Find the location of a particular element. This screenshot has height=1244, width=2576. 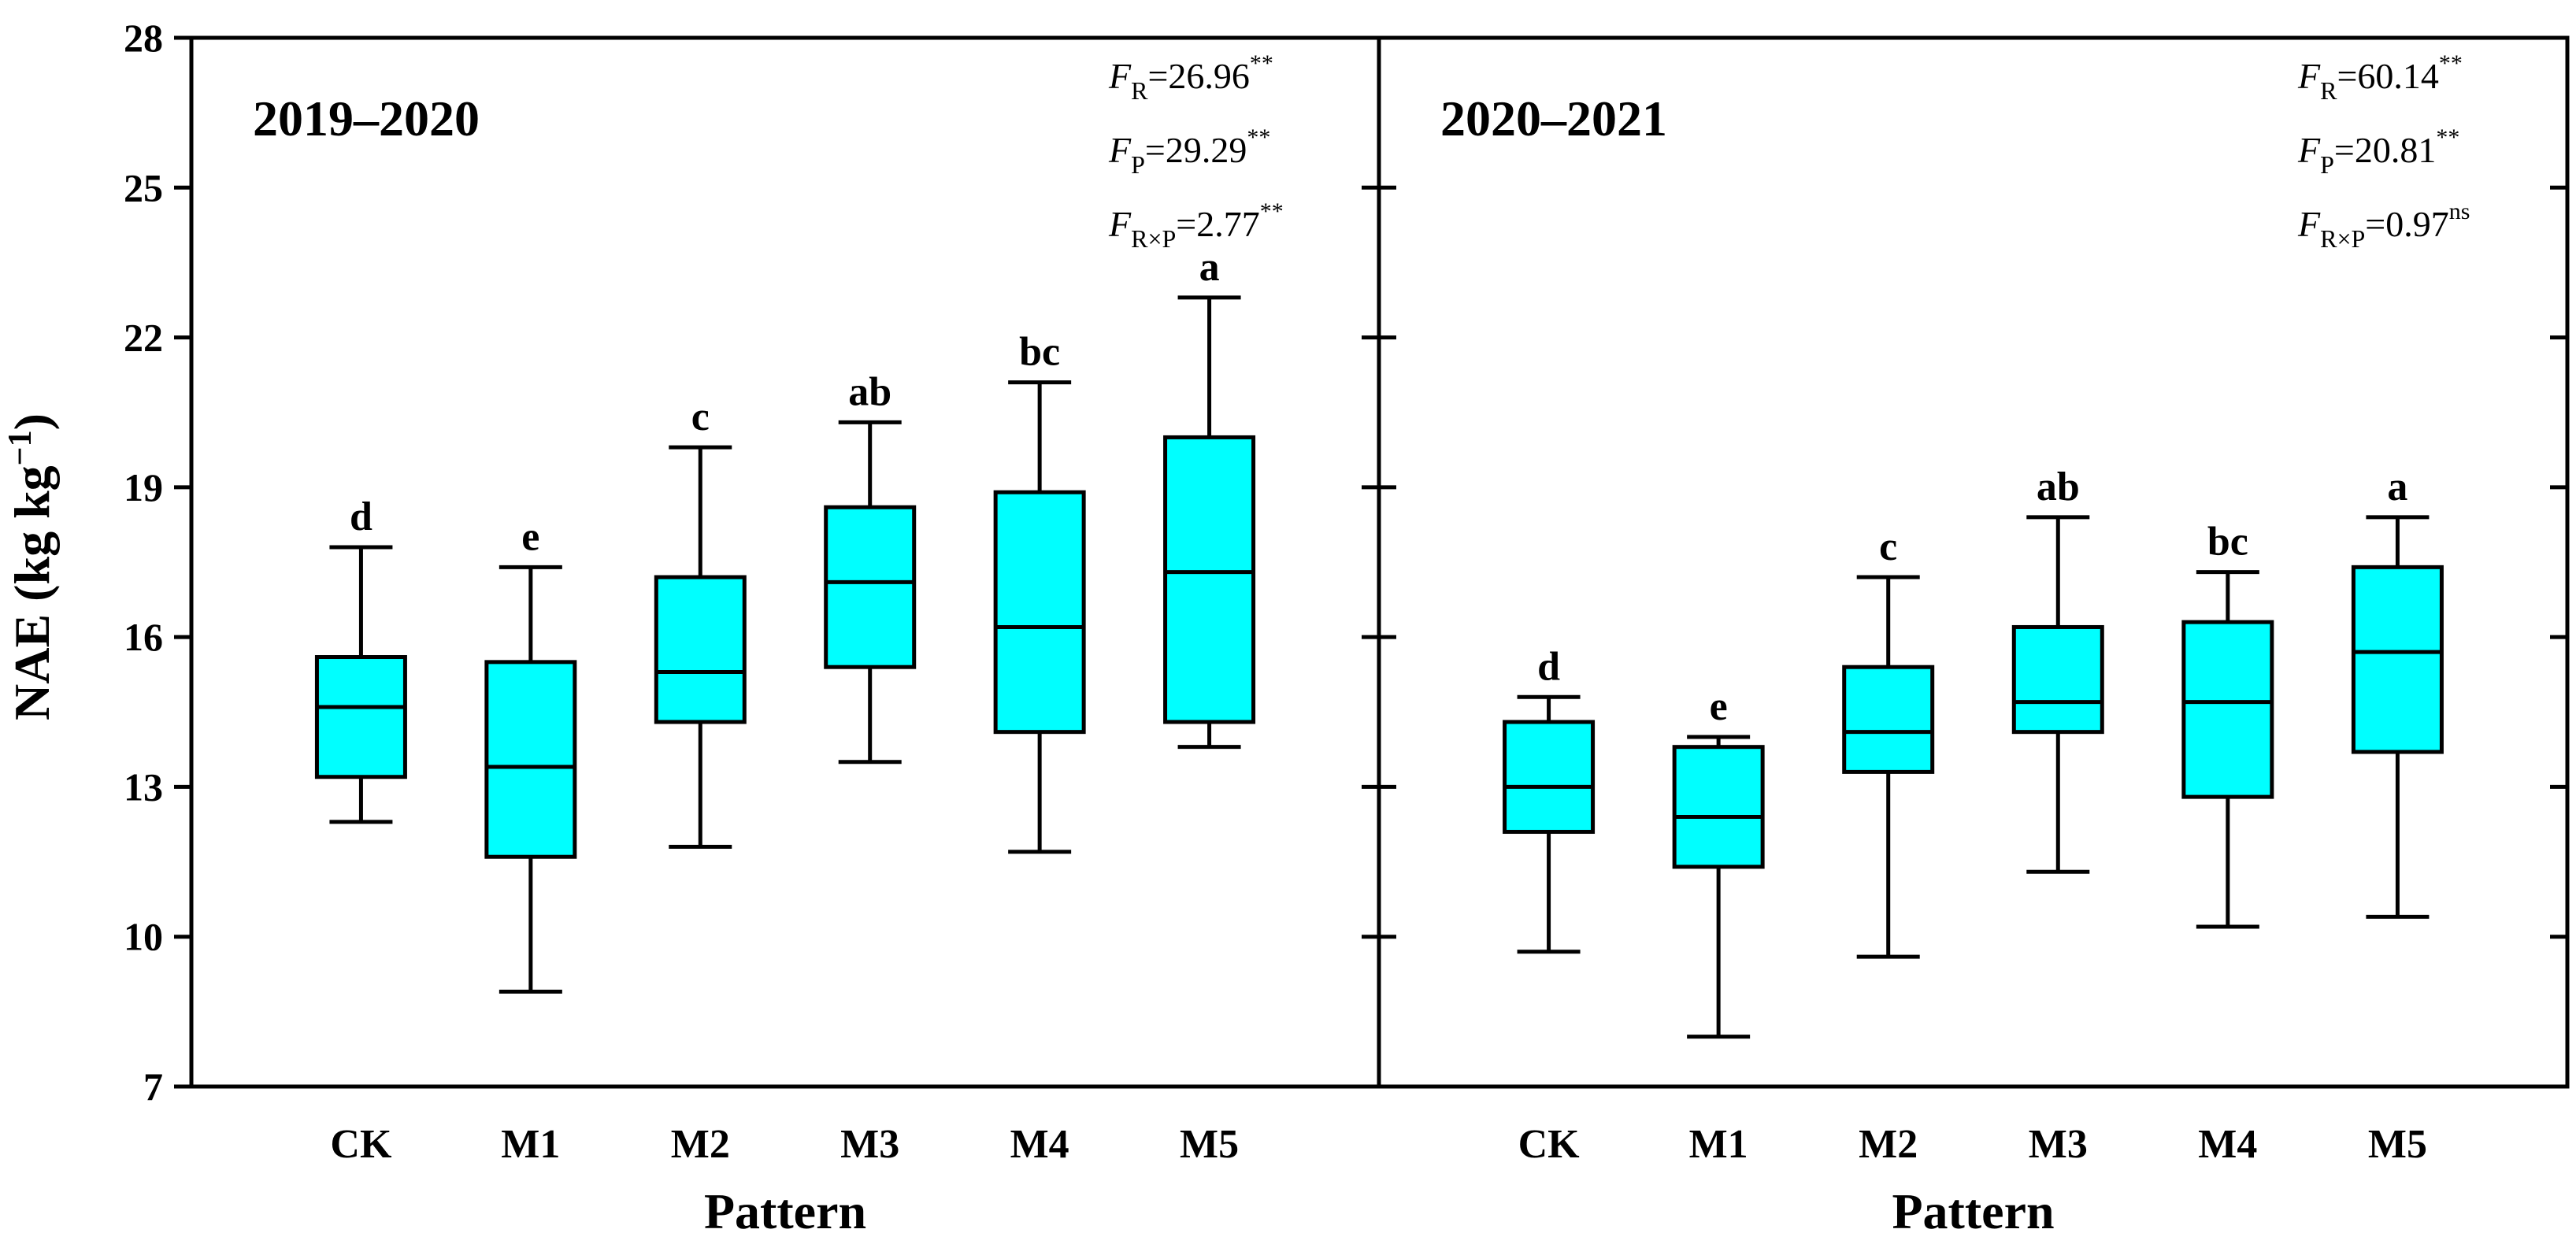

y-axis-title-close: ) is located at coordinates (32, 421).